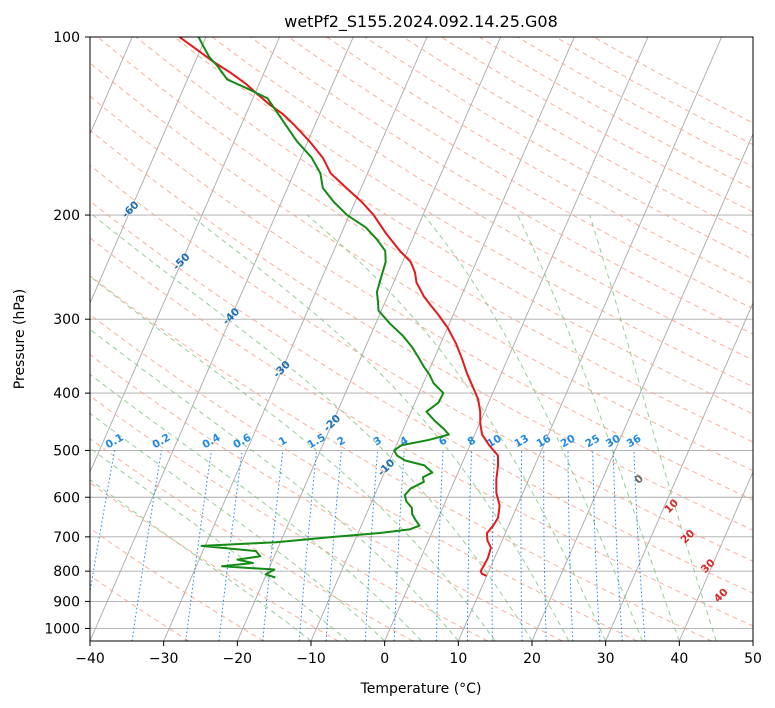 This screenshot has height=708, width=775. I want to click on chart-title: wetPf2_S155.2024.092.14.25.G08, so click(421, 22).